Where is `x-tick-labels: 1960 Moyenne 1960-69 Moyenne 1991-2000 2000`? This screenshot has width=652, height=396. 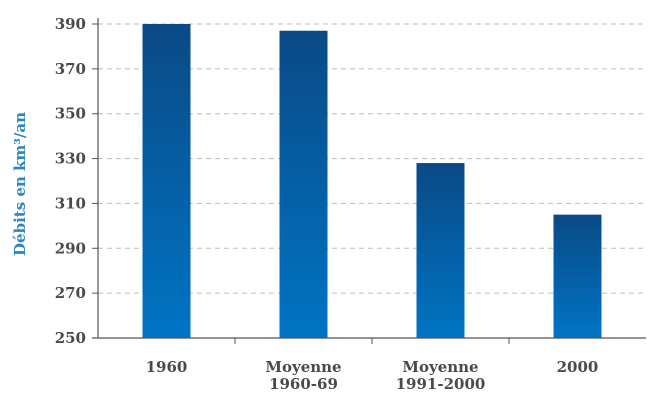
x-tick-labels: 1960 Moyenne 1960-69 Moyenne 1991-2000 2000 is located at coordinates (372, 375).